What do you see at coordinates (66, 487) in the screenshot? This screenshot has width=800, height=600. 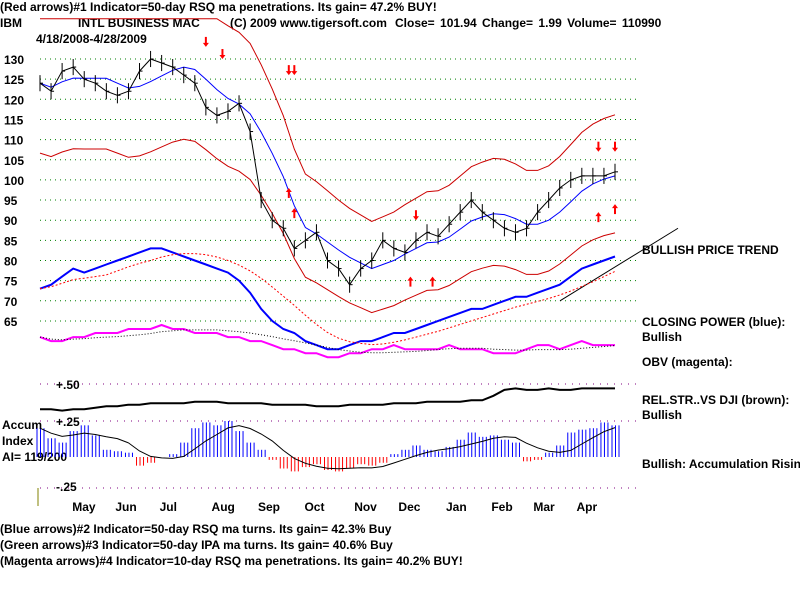 I see `ai-tick-label: -.25` at bounding box center [66, 487].